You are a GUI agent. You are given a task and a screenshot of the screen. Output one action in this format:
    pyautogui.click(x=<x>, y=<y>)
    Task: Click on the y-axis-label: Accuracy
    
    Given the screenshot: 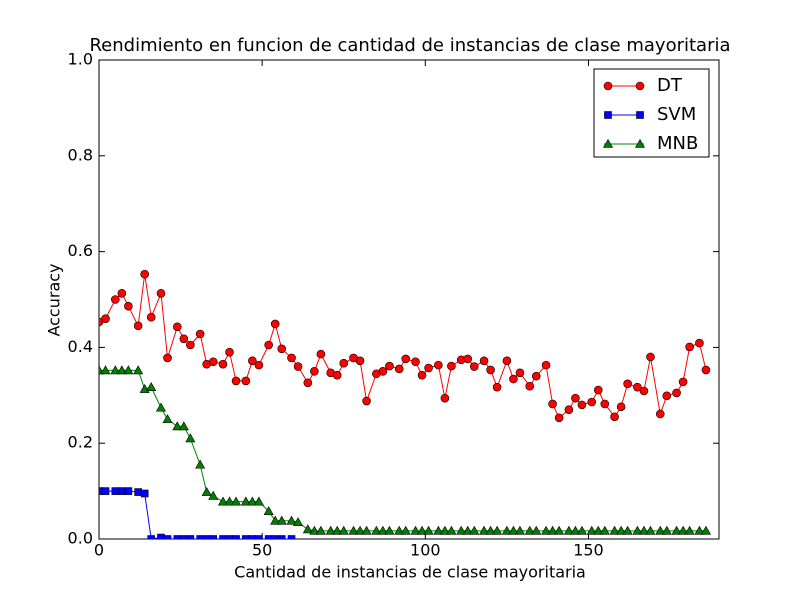 What is the action you would take?
    pyautogui.click(x=54, y=299)
    